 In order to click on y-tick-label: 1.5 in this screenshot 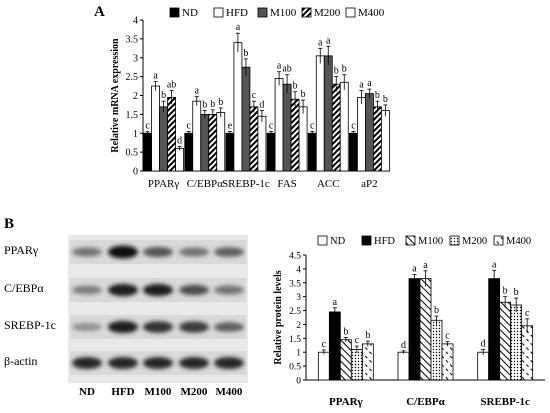, I will do `click(295, 340)`.